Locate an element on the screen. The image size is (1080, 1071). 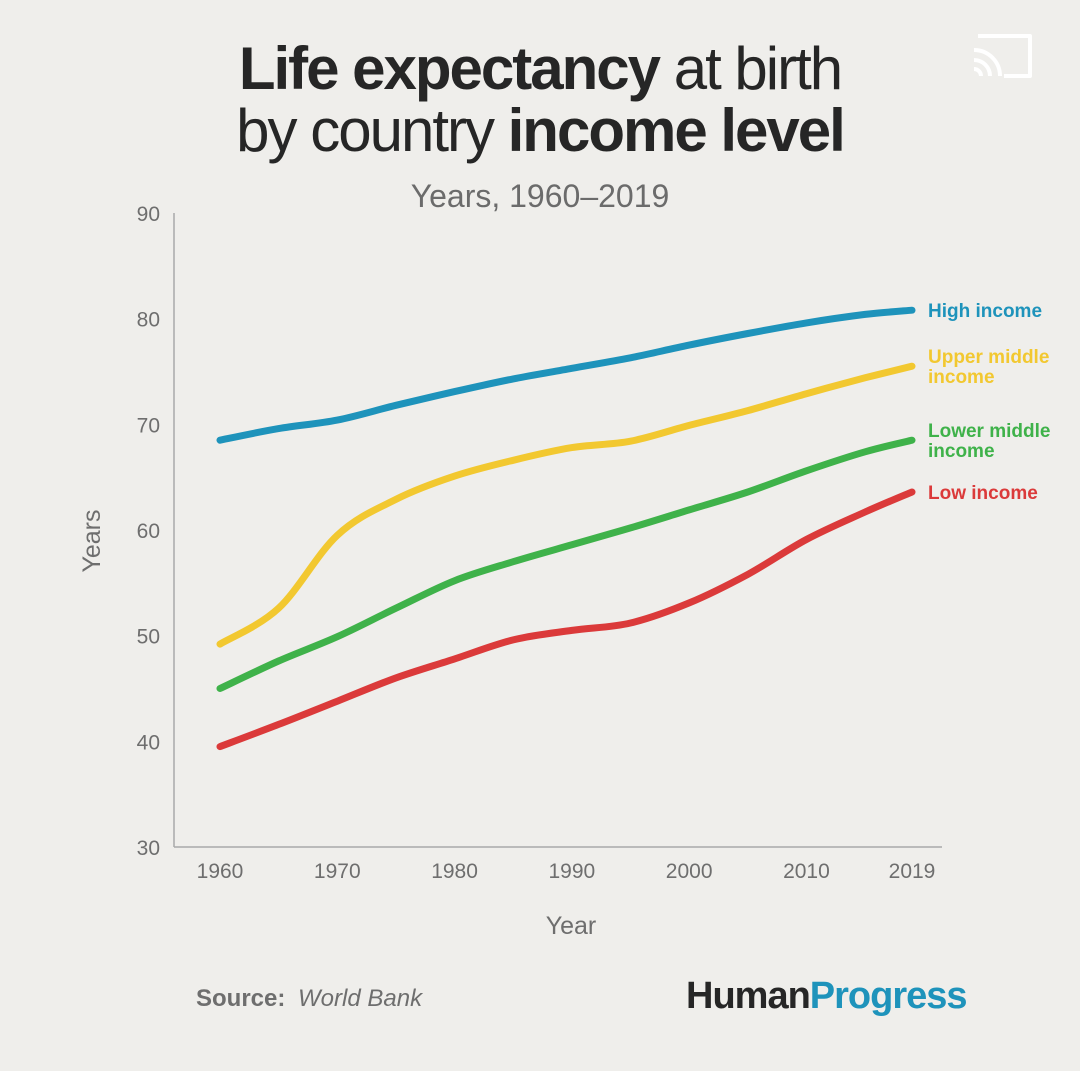
y-tick-label: 70 is located at coordinates (148, 425).